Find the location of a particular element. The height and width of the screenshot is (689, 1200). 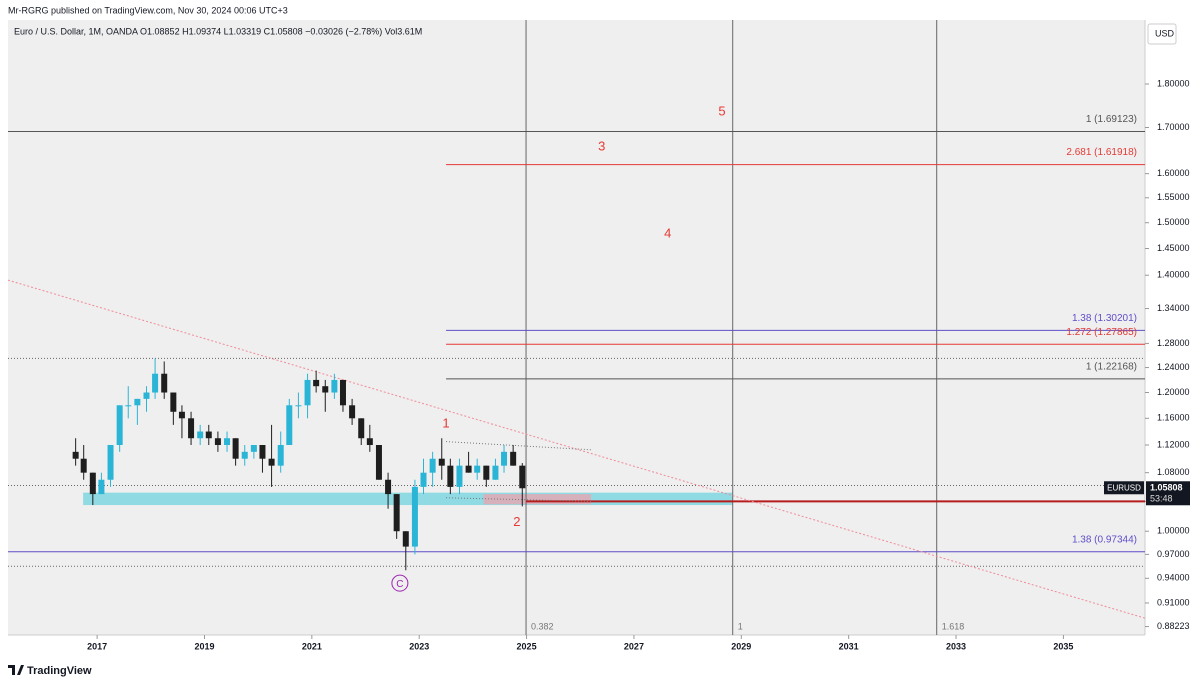

fib-level-label: 2.681 (1.61918) is located at coordinates (1101, 152).